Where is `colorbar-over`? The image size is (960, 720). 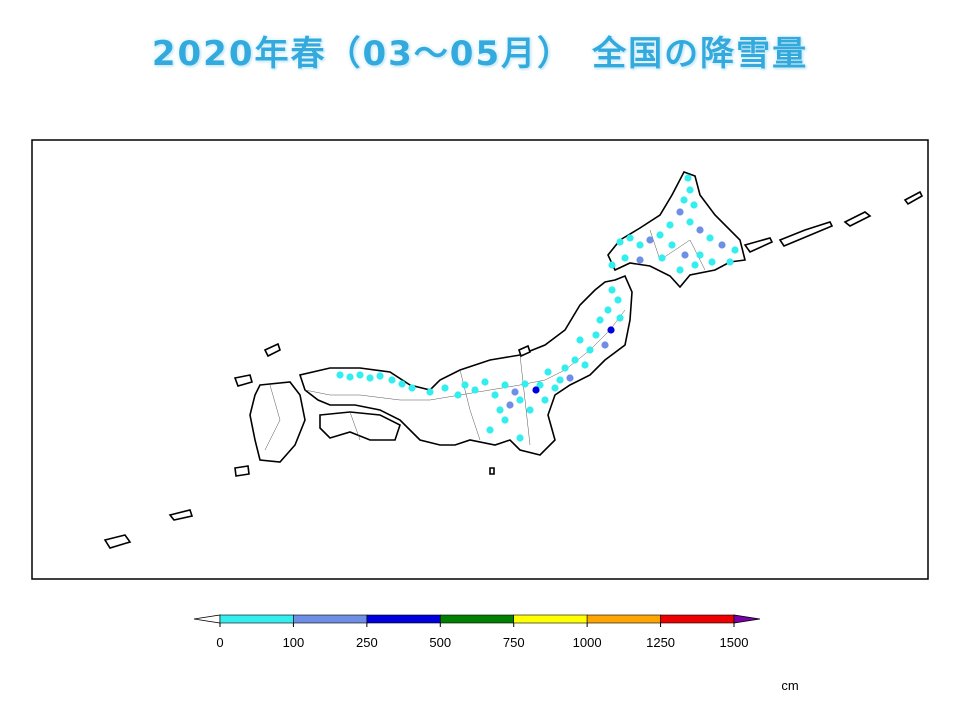 colorbar-over is located at coordinates (747, 619).